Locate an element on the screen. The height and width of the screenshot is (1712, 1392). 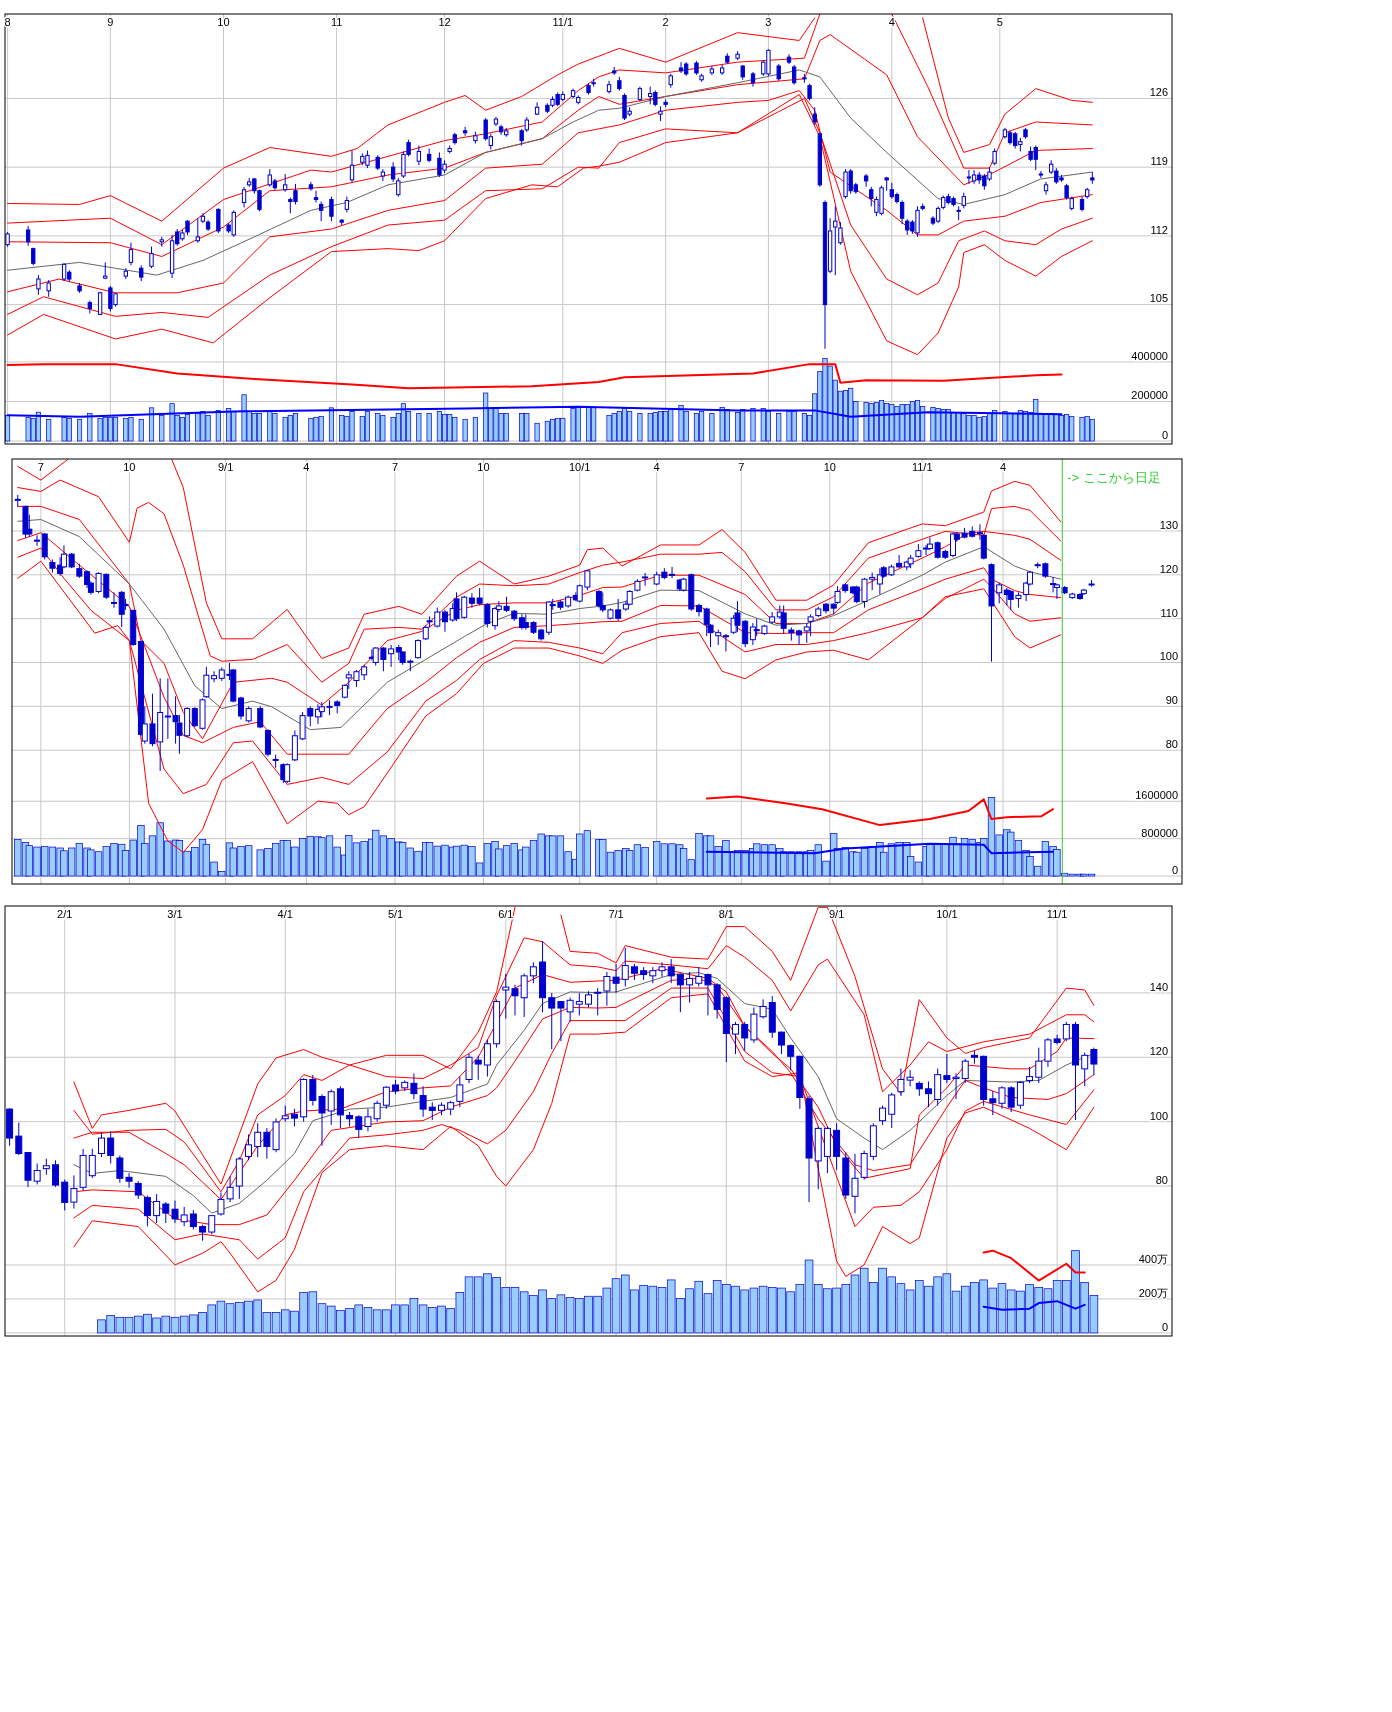
y-tick-label: 105 is located at coordinates (1158, 298).